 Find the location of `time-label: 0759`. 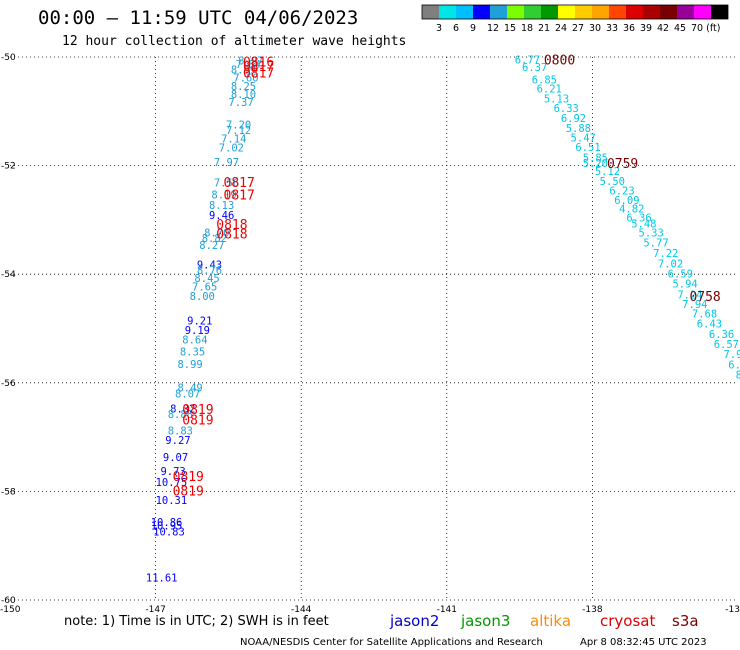

time-label: 0759 is located at coordinates (622, 164).